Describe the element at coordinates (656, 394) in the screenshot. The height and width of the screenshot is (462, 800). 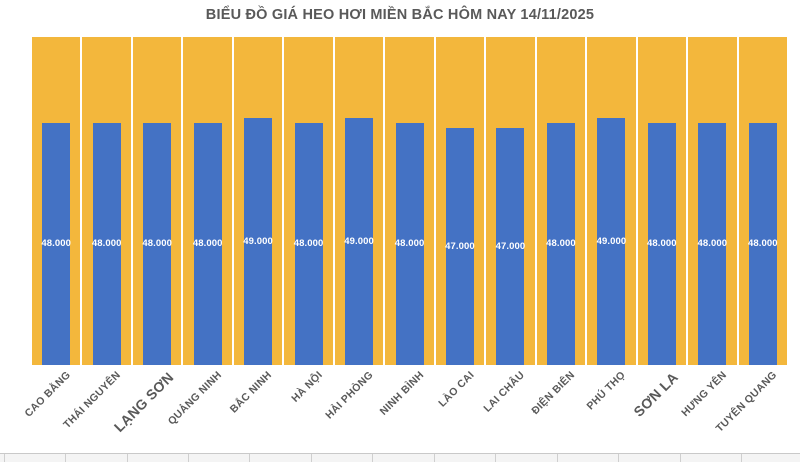
I see `x-axis-label: SƠN LA` at that location.